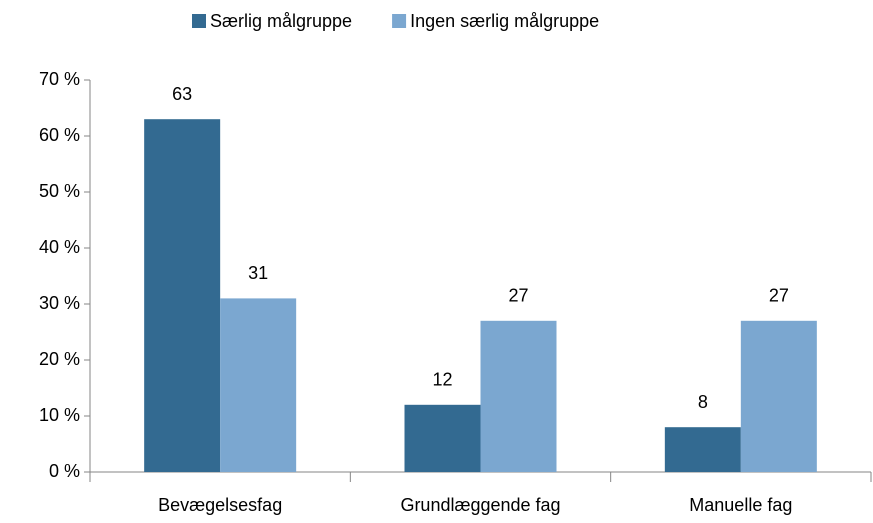  Describe the element at coordinates (59, 359) in the screenshot. I see `y-tick-label: 20 %` at that location.